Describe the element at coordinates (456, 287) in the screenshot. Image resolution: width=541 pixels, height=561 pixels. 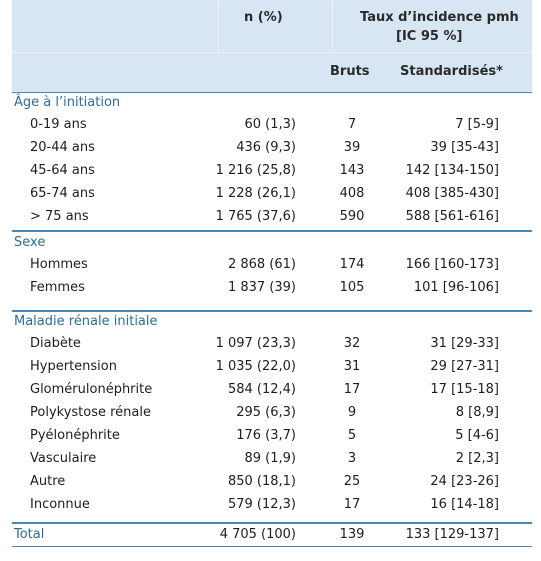
I see `row-standardises: 101 [96-106]` at that location.